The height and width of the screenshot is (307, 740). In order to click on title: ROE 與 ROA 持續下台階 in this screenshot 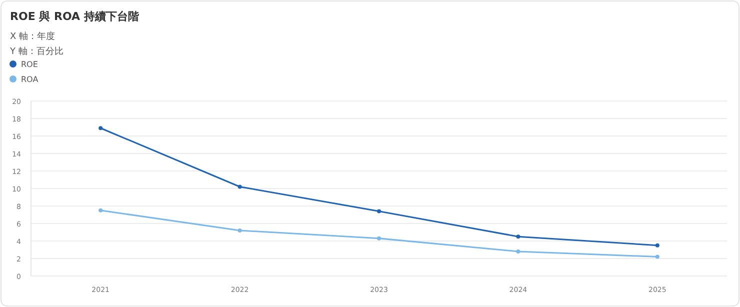, I will do `click(74, 16)`.